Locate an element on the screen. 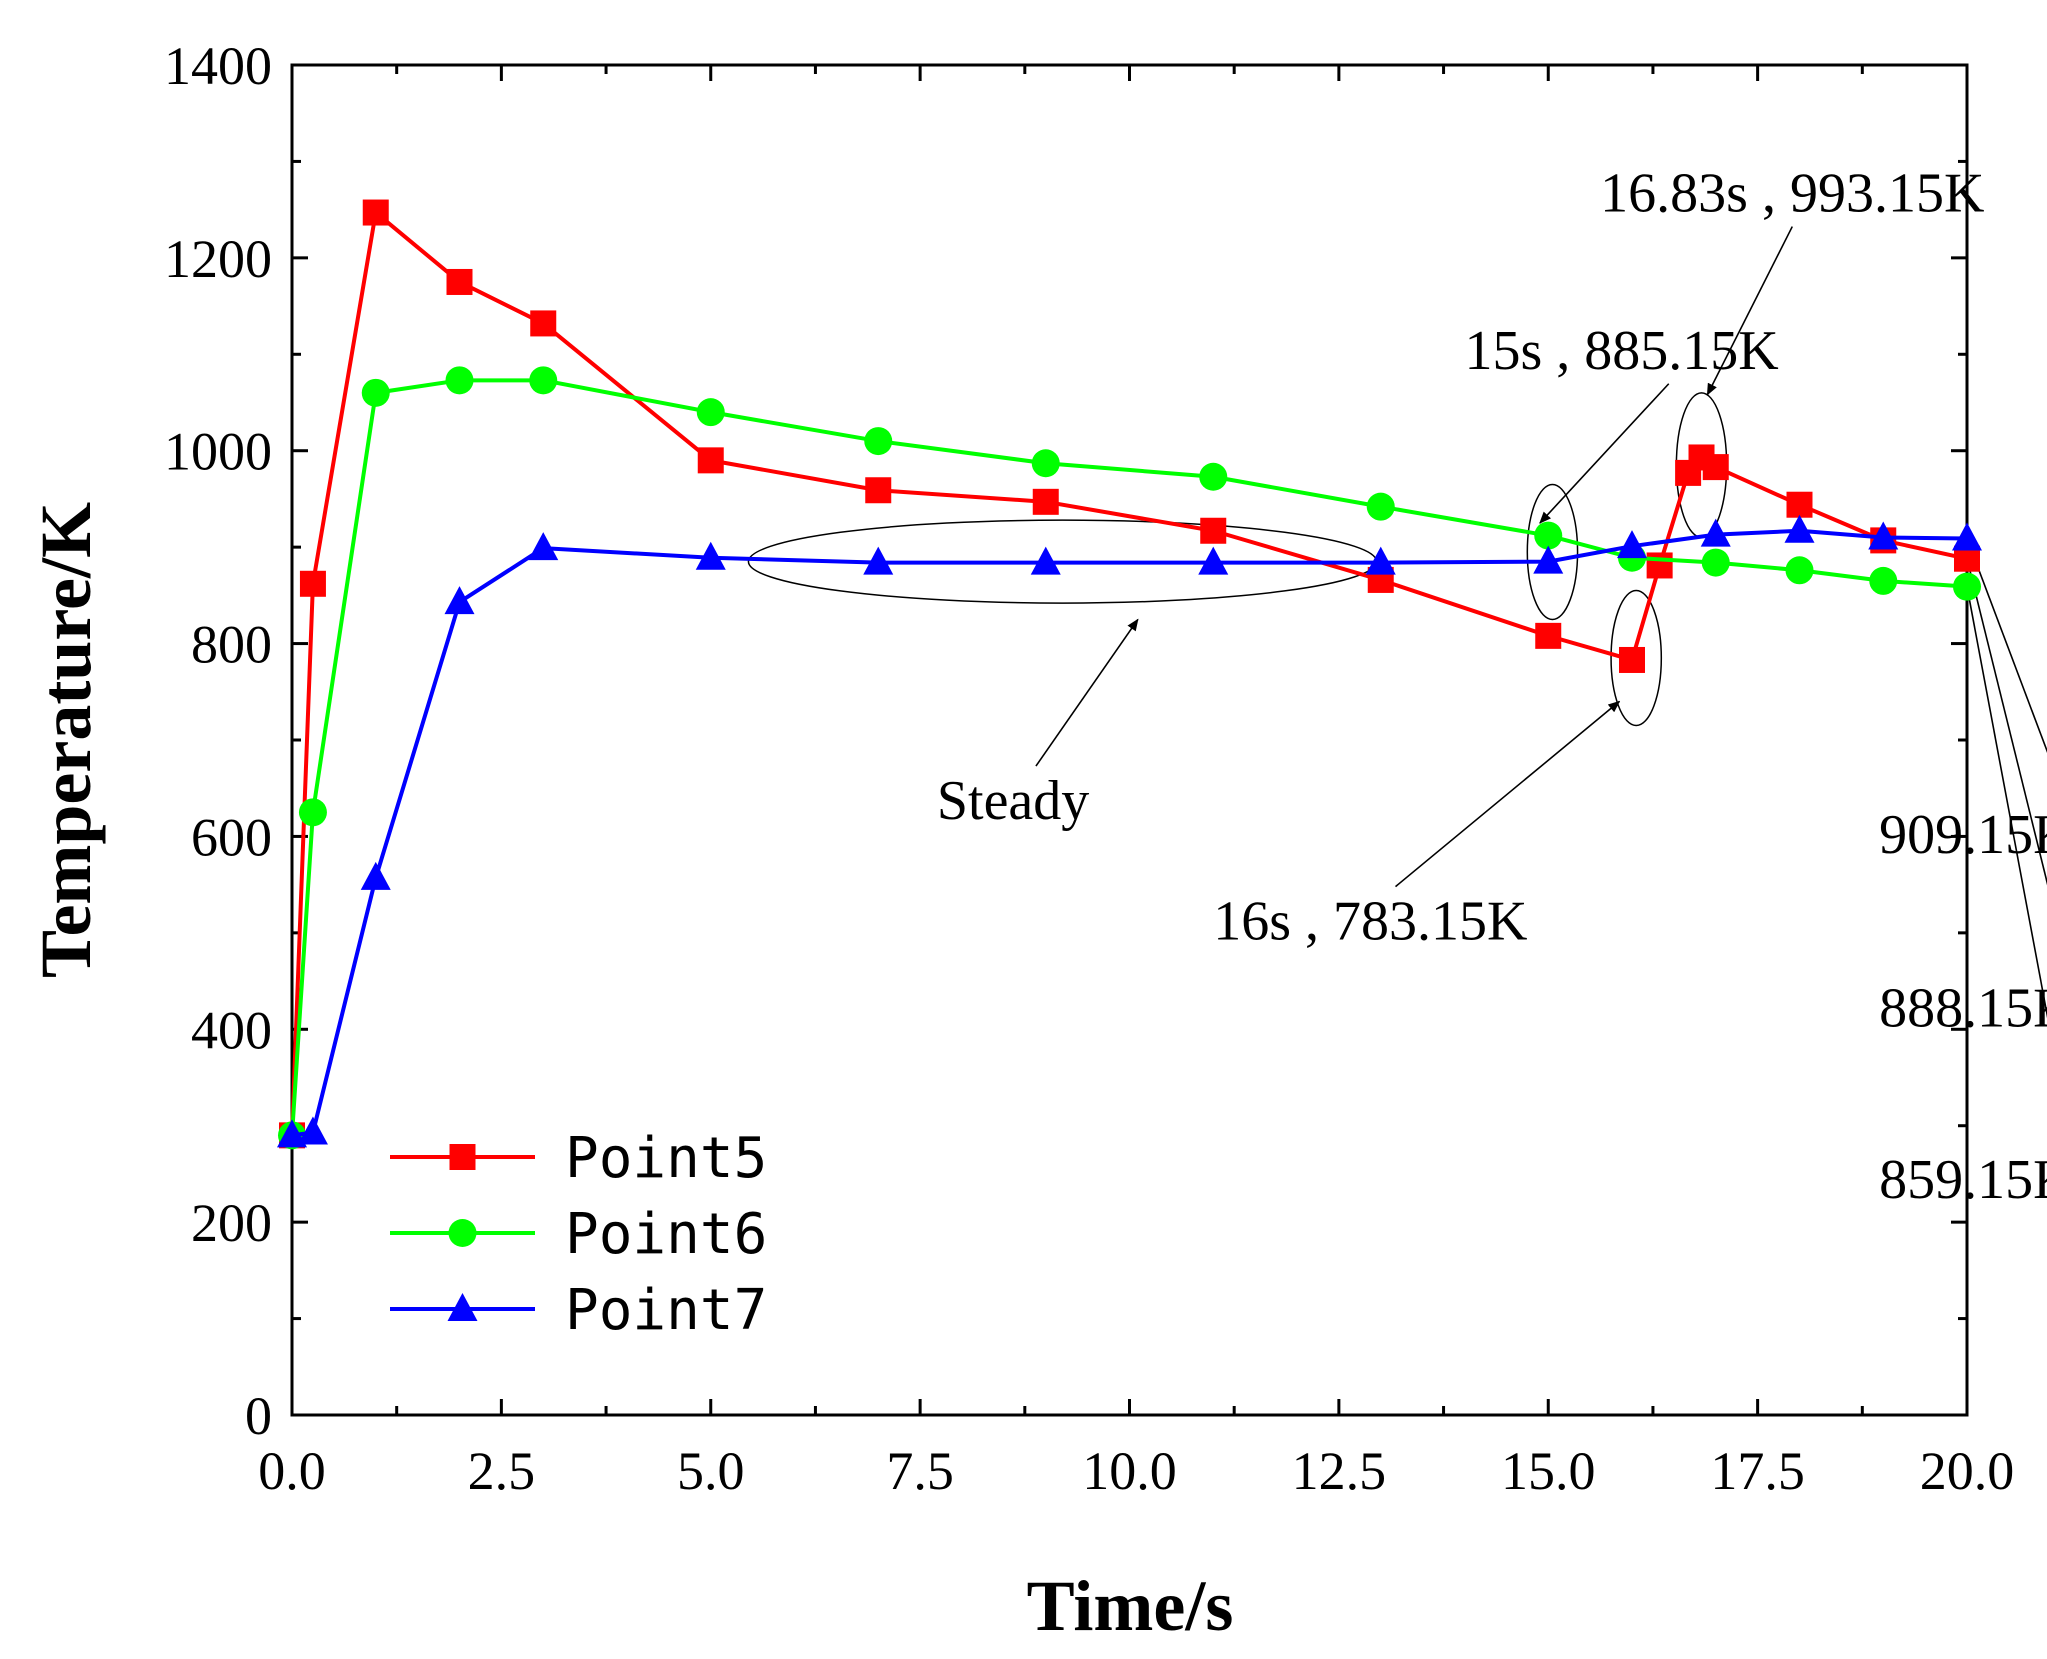 The height and width of the screenshot is (1659, 2047). annotation-arrow-k859 is located at coordinates (2005, 802).